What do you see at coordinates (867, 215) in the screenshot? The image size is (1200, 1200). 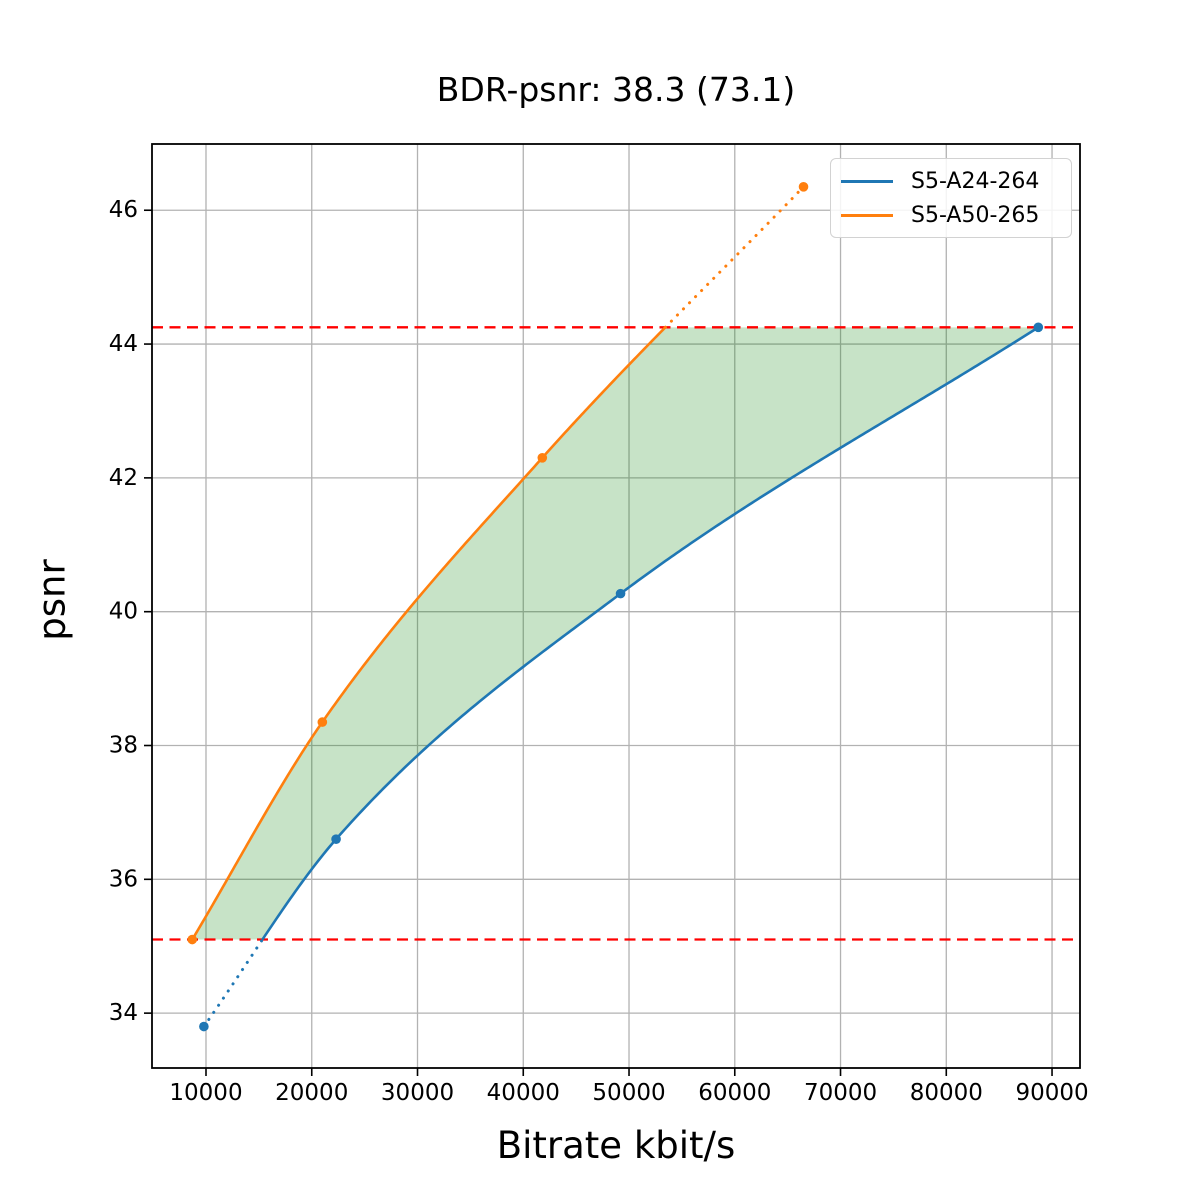 I see `legend-line-swatch-orange` at bounding box center [867, 215].